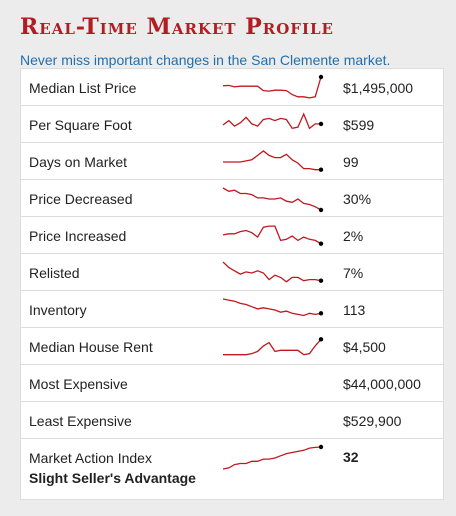 Image resolution: width=456 pixels, height=516 pixels. I want to click on stat-row-days-on-market: Days on Market 99, so click(232, 161).